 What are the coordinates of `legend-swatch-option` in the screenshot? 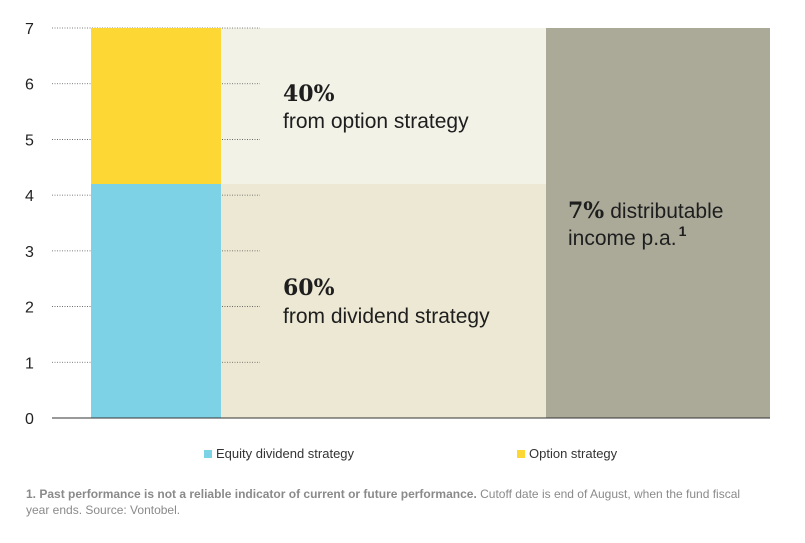 It's located at (521, 453).